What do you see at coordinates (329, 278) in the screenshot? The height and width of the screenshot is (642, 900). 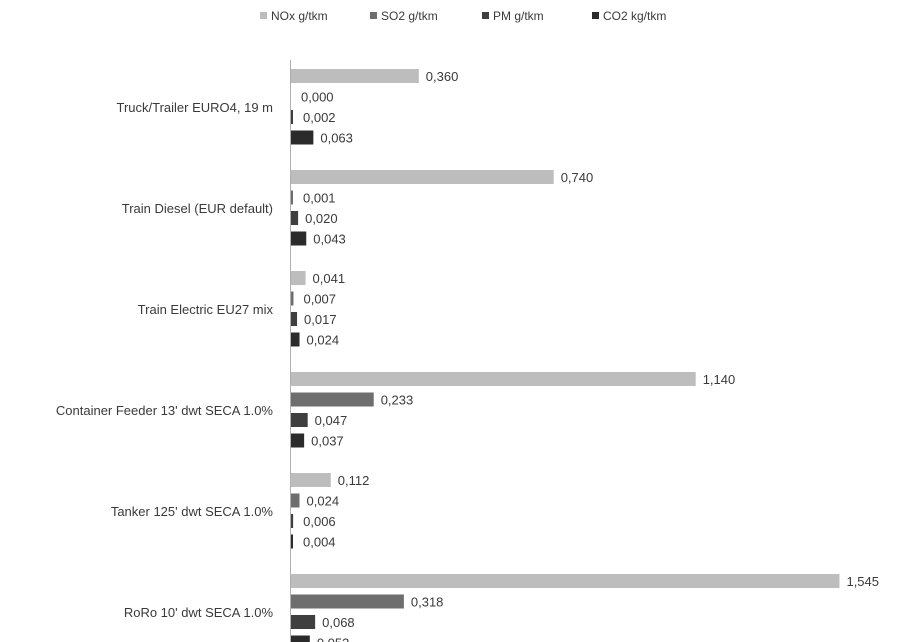 I see `data-label-2-0: 0,041` at bounding box center [329, 278].